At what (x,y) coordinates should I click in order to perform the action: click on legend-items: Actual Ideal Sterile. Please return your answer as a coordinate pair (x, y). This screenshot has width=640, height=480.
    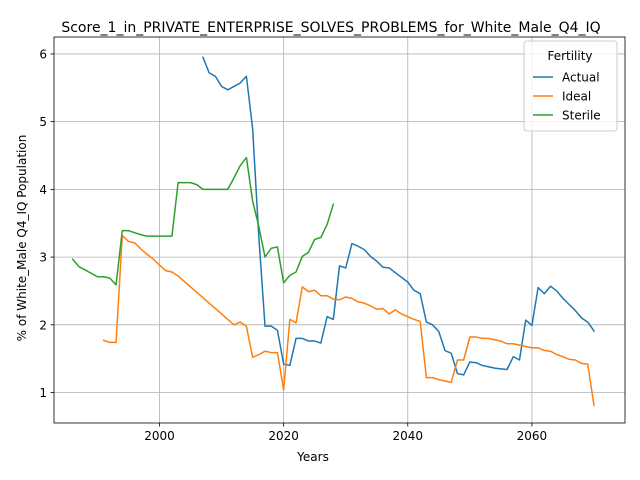
    Looking at the image, I should click on (567, 97).